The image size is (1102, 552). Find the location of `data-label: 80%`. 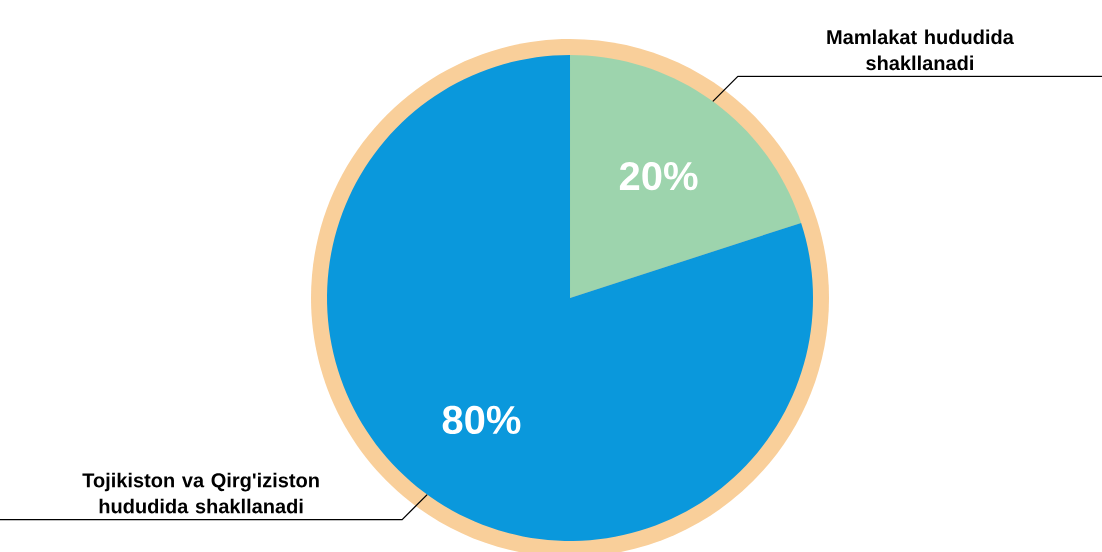

data-label: 80% is located at coordinates (481, 420).